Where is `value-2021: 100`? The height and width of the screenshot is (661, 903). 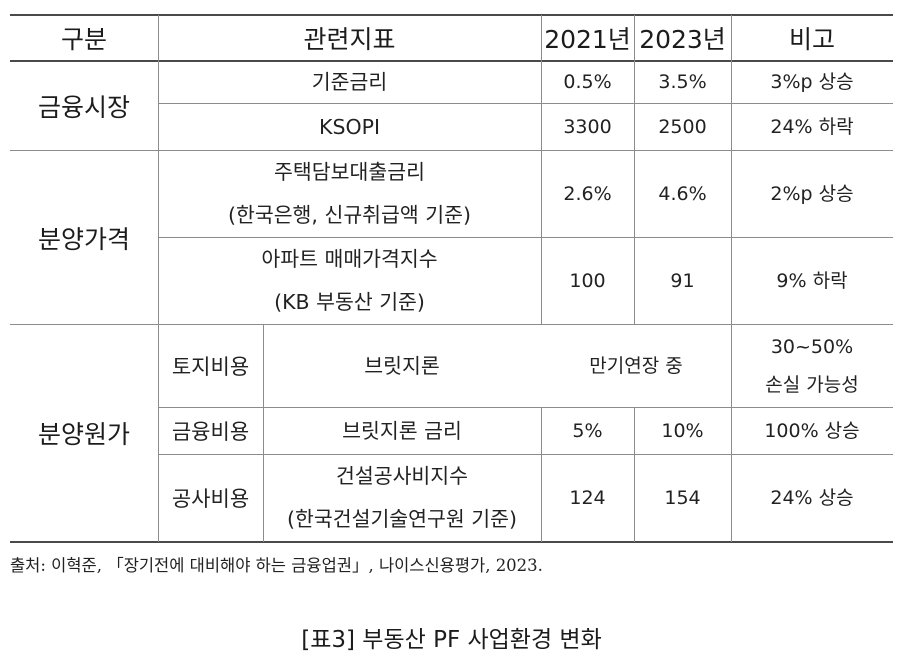 value-2021: 100 is located at coordinates (587, 281).